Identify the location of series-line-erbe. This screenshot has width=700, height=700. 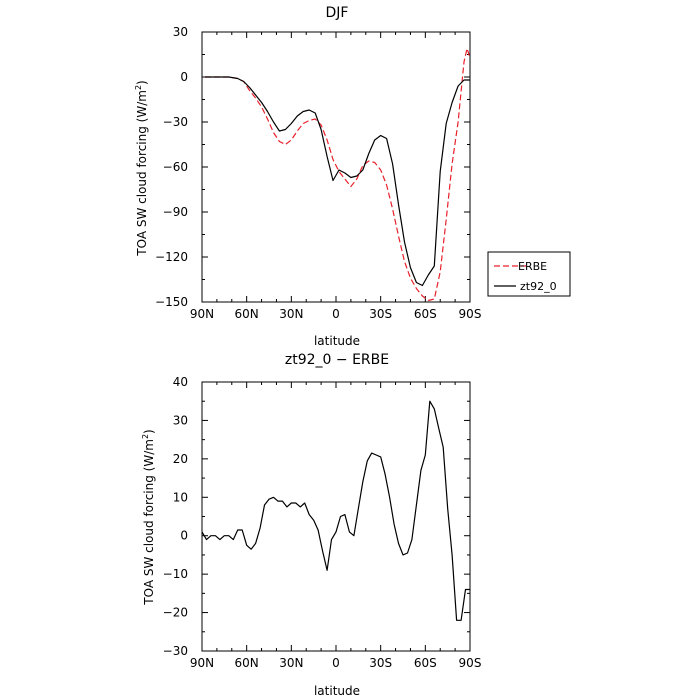
(338, 174).